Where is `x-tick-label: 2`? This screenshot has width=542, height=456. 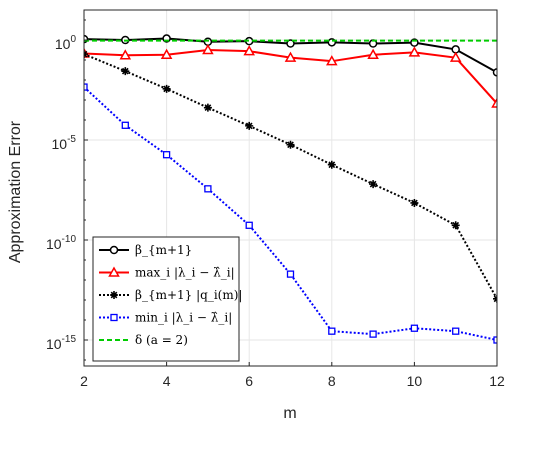
x-tick-label: 2 is located at coordinates (84, 381).